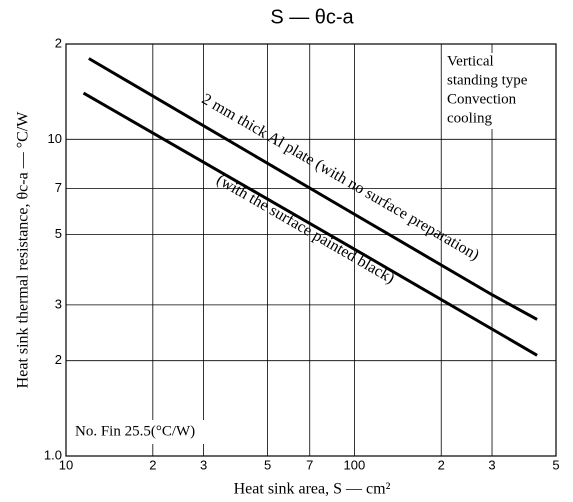  What do you see at coordinates (53, 454) in the screenshot?
I see `y-tick-label: 1.0` at bounding box center [53, 454].